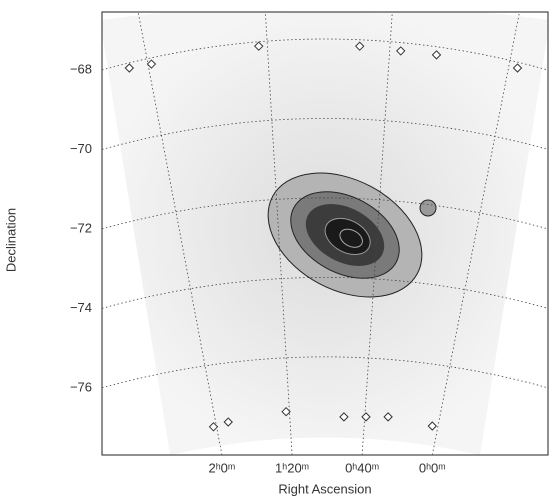  I want to click on x-tick-label: 0ʰ0ᵐ, so click(432, 467).